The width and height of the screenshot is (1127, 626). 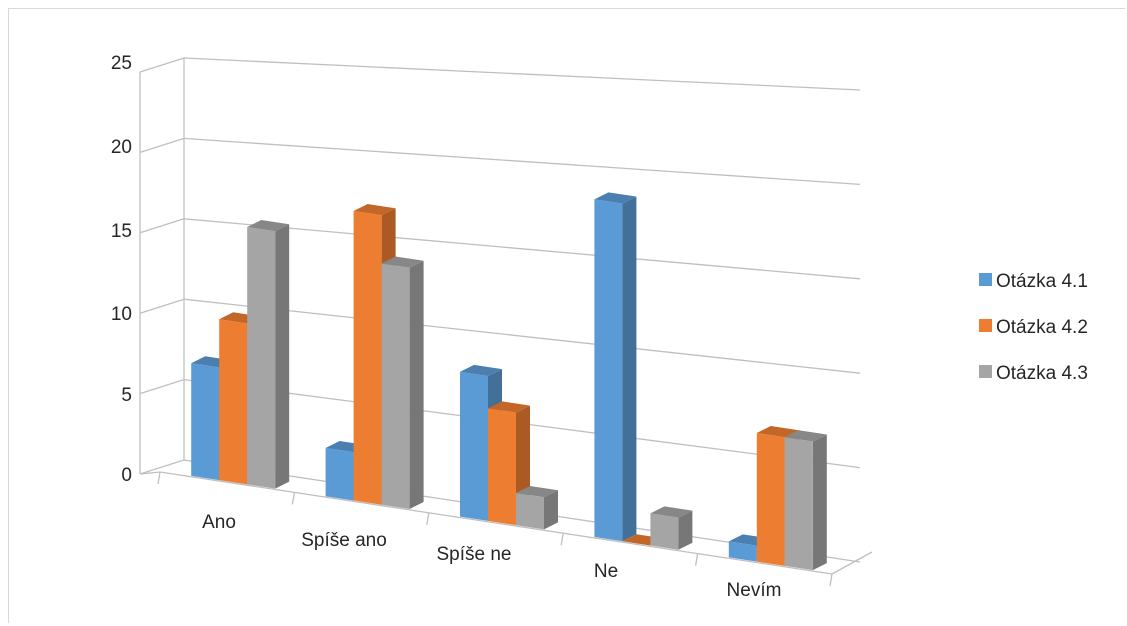 What do you see at coordinates (268, 226) in the screenshot?
I see `bar-3-1-top` at bounding box center [268, 226].